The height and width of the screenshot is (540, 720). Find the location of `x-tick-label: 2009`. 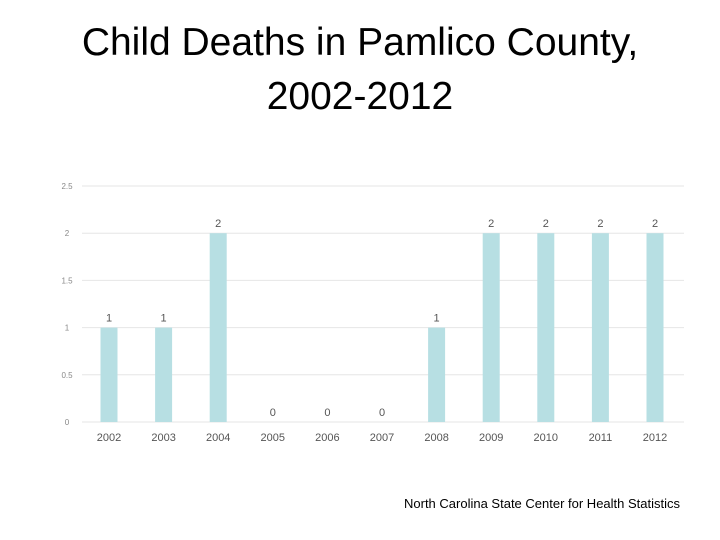

x-tick-label: 2009 is located at coordinates (491, 438).